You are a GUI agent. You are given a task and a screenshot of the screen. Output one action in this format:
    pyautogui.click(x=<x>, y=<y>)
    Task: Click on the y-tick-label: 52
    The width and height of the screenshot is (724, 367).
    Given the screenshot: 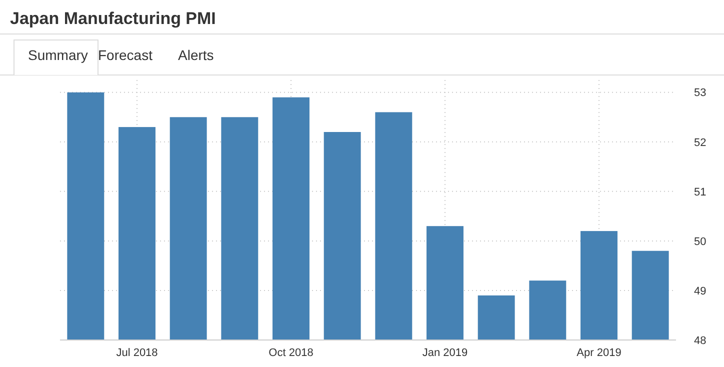 What is the action you would take?
    pyautogui.click(x=700, y=142)
    